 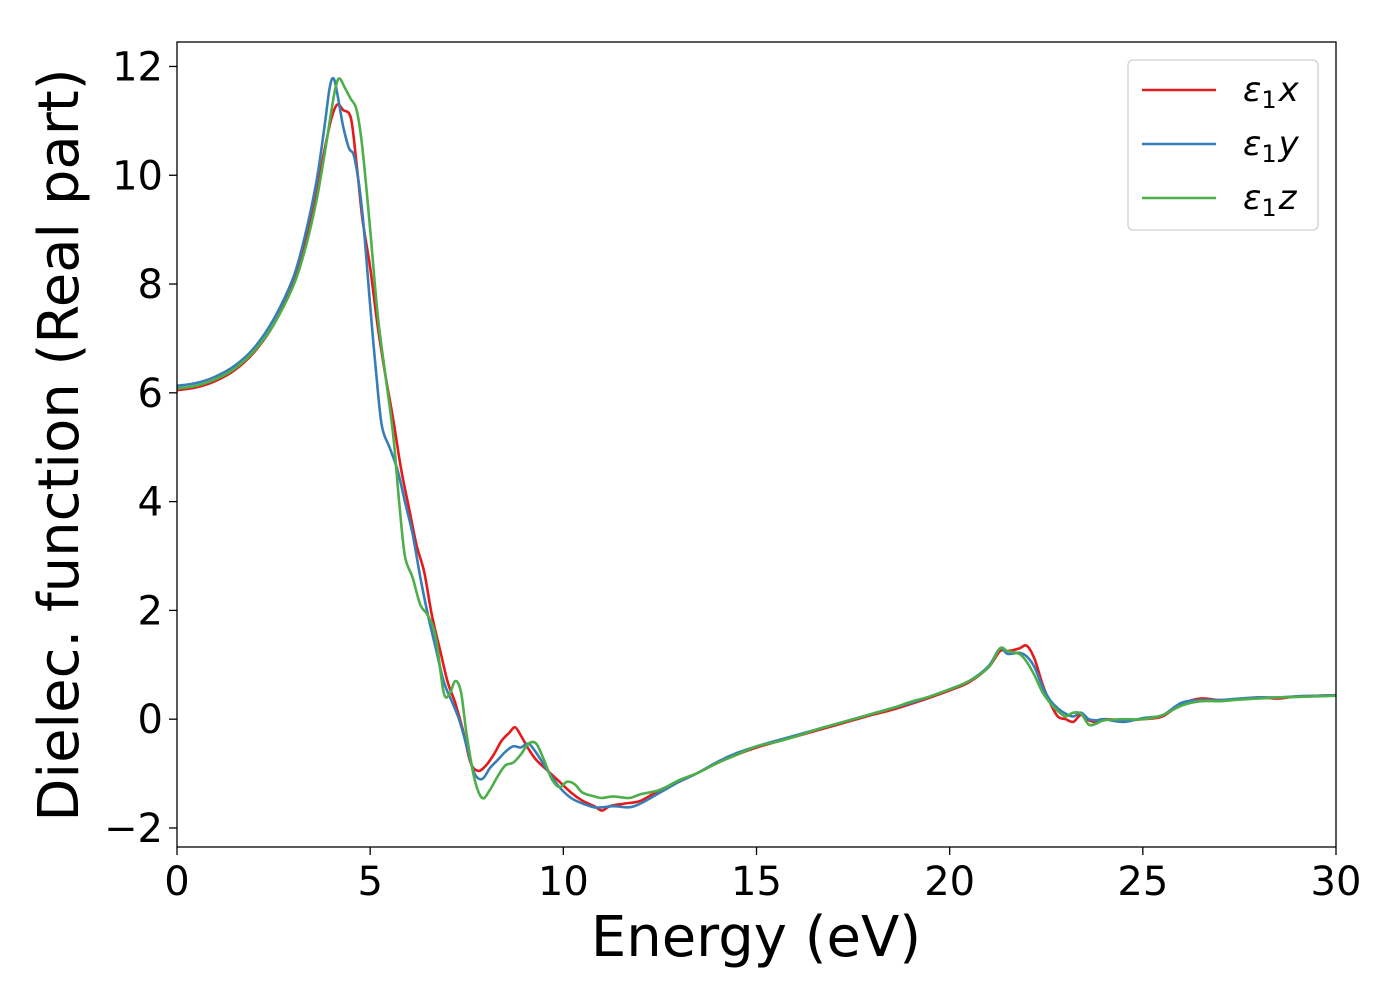 What do you see at coordinates (137, 176) in the screenshot?
I see `y-tick-label: 10` at bounding box center [137, 176].